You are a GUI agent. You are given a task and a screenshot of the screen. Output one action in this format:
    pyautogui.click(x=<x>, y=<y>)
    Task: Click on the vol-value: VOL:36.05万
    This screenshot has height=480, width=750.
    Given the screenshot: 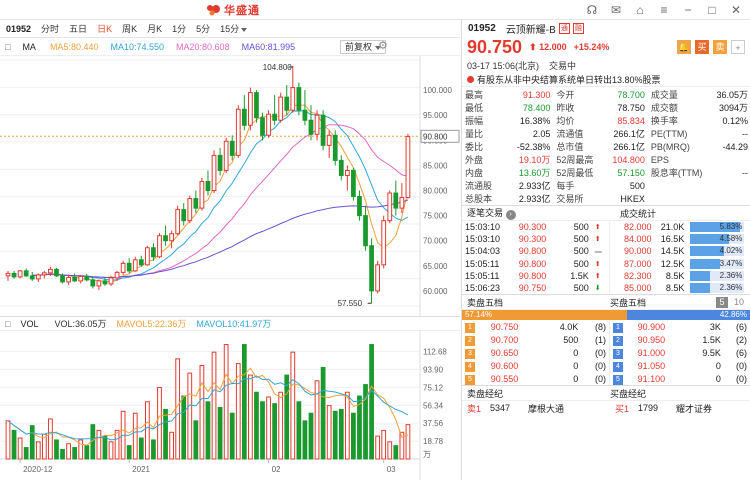 What is the action you would take?
    pyautogui.click(x=80, y=324)
    